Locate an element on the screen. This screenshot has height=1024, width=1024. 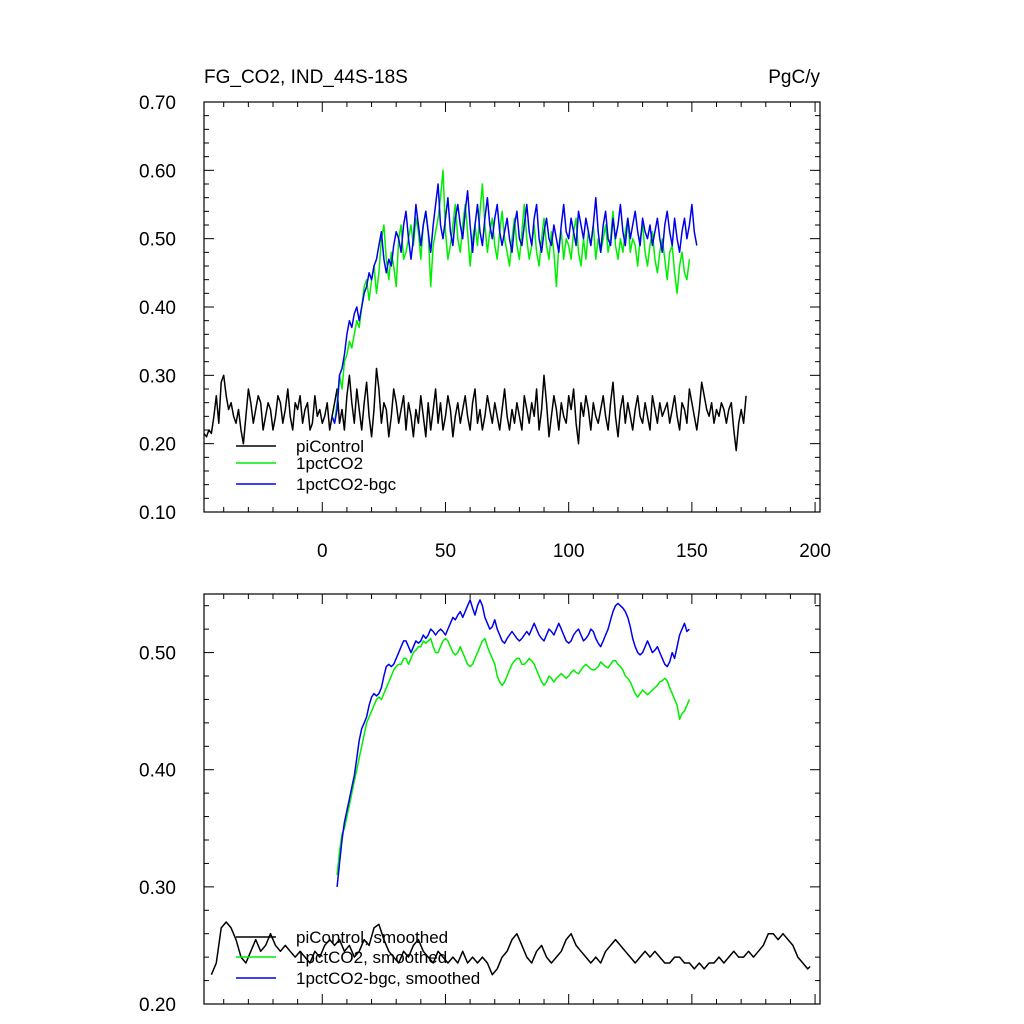
chart-title: FG_CO2, IND_44S-18S is located at coordinates (306, 77).